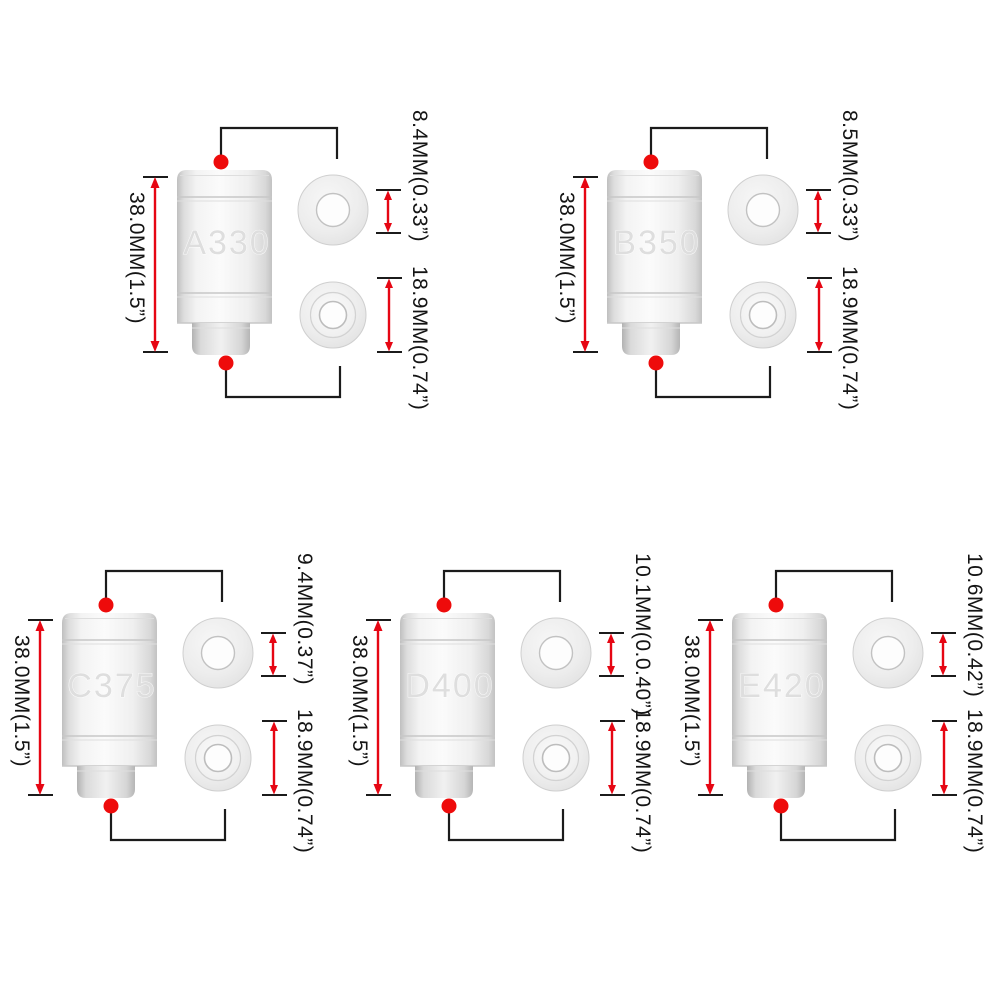 This screenshot has height=1000, width=1000. I want to click on cylinder-model-label: E420, so click(781, 686).